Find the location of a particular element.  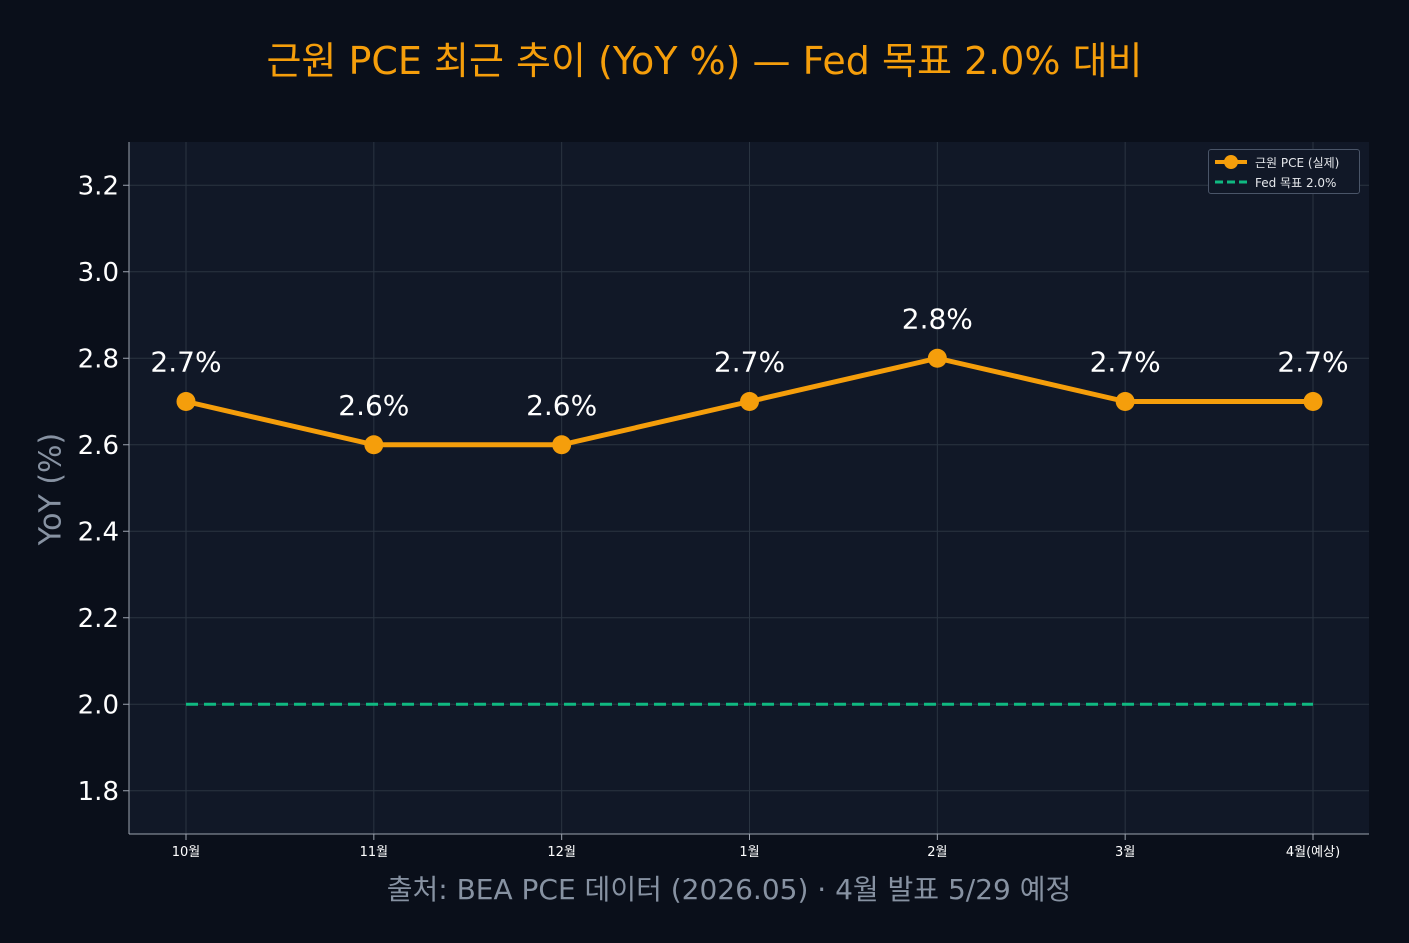

x-tick-label: 11월 is located at coordinates (374, 852).